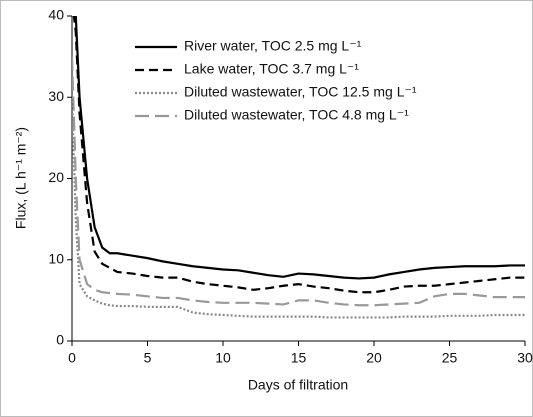 Image resolution: width=533 pixels, height=417 pixels. Describe the element at coordinates (525, 358) in the screenshot. I see `x-tick-label: 30` at that location.